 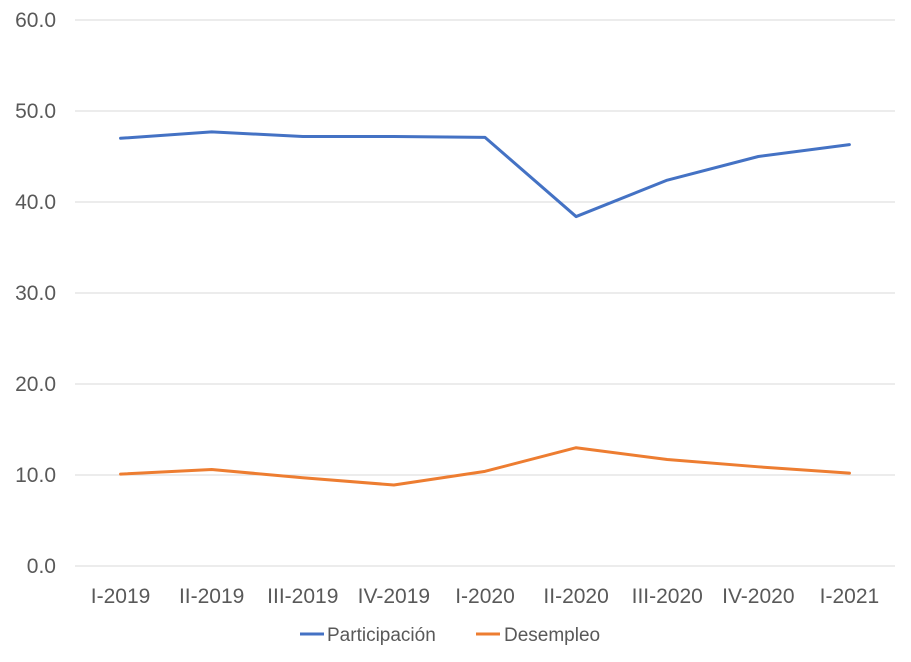 What do you see at coordinates (302, 596) in the screenshot?
I see `x-tick-label: III-2019` at bounding box center [302, 596].